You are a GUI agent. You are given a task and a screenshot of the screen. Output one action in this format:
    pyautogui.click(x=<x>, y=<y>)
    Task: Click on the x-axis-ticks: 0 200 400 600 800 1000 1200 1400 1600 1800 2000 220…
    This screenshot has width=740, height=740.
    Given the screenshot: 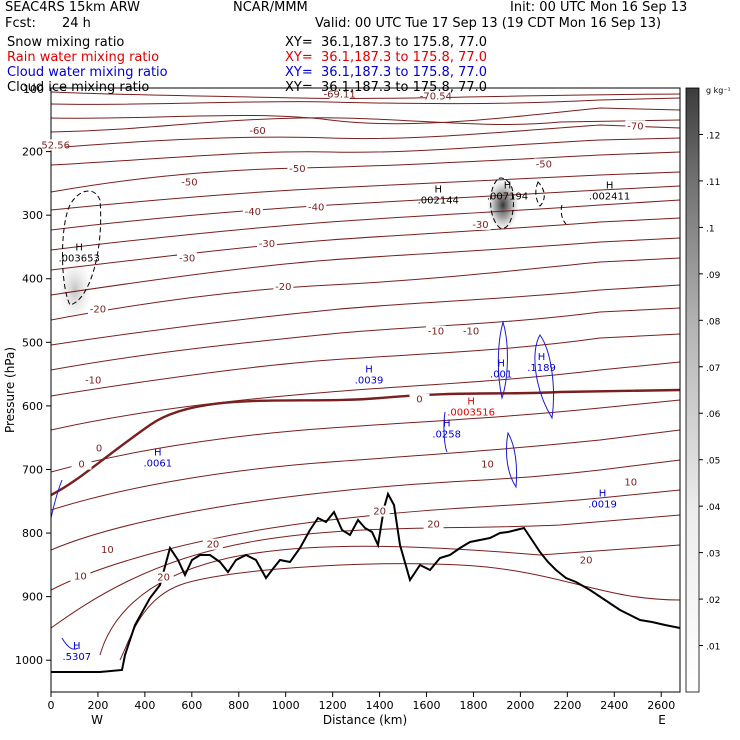 What is the action you would take?
    pyautogui.click(x=361, y=702)
    